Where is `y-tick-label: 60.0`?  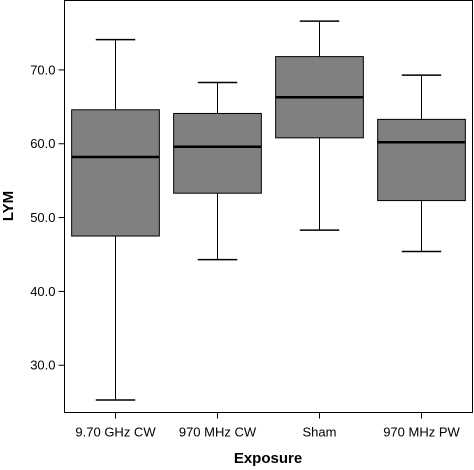 y-tick-label: 60.0 is located at coordinates (42, 143).